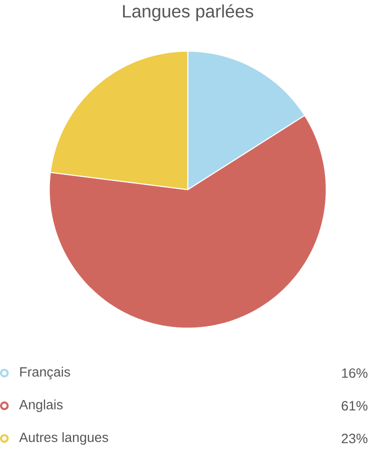 The height and width of the screenshot is (449, 372). What do you see at coordinates (63, 438) in the screenshot?
I see `legend-label: Autres langues` at bounding box center [63, 438].